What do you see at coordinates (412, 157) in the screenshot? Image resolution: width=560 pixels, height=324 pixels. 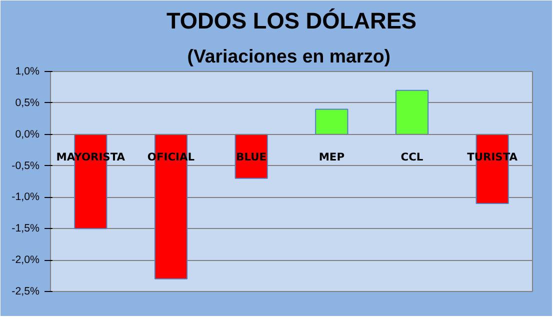 I see `x-tick-label: CCL` at bounding box center [412, 157].